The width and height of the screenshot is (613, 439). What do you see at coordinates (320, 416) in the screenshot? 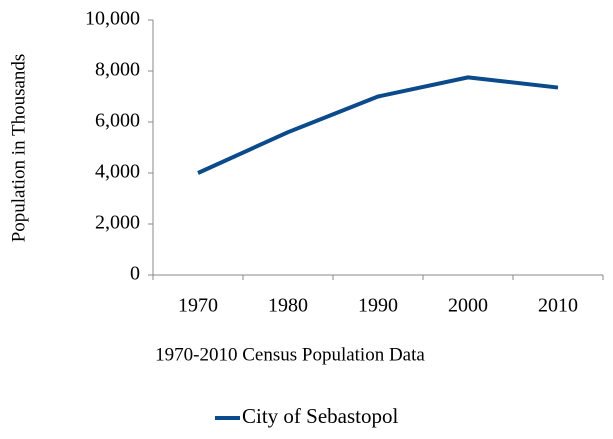
I see `legend-label: City of Sebastopol` at bounding box center [320, 416].